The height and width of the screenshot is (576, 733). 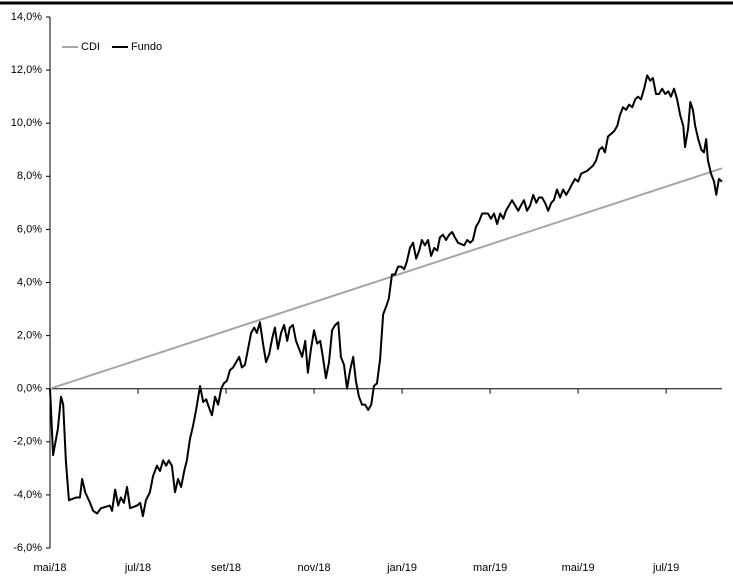 I want to click on y-tick-label: -6,0%, so click(x=27, y=548).